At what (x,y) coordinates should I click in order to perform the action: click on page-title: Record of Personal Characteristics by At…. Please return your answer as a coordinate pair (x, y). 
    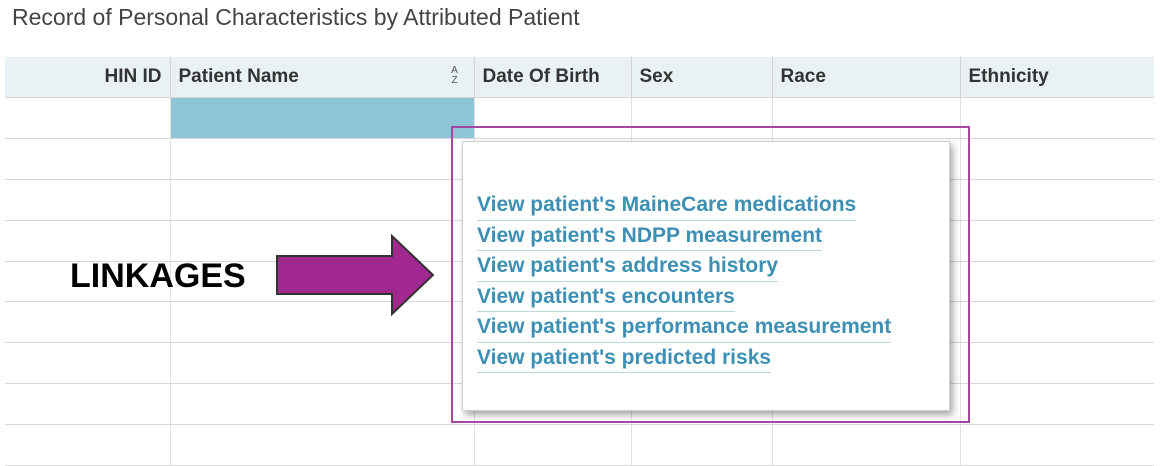
    Looking at the image, I should click on (296, 17).